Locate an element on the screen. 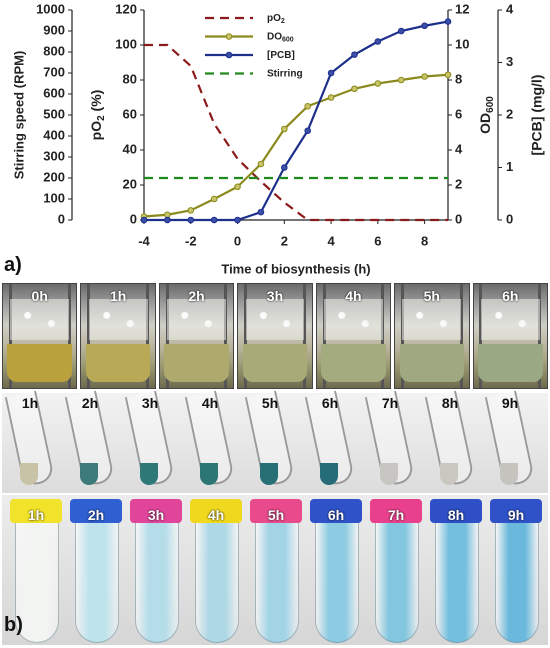 Image resolution: width=550 pixels, height=648 pixels. panel-label-a: a) is located at coordinates (13, 265).